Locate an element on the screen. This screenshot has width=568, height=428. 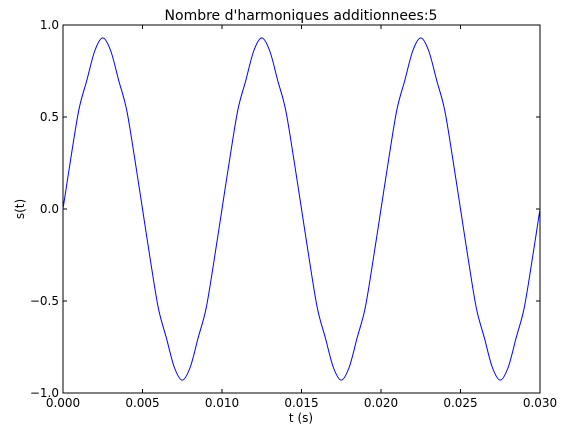
x-tick-label: 0.000 is located at coordinates (63, 403).